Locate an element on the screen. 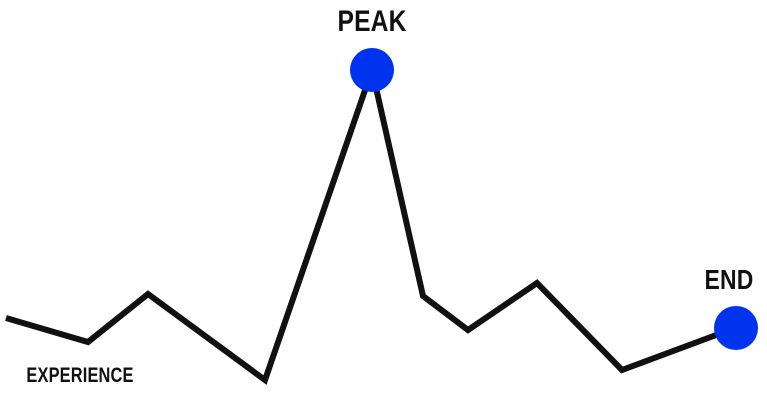  peak-label: PEAK is located at coordinates (372, 21).